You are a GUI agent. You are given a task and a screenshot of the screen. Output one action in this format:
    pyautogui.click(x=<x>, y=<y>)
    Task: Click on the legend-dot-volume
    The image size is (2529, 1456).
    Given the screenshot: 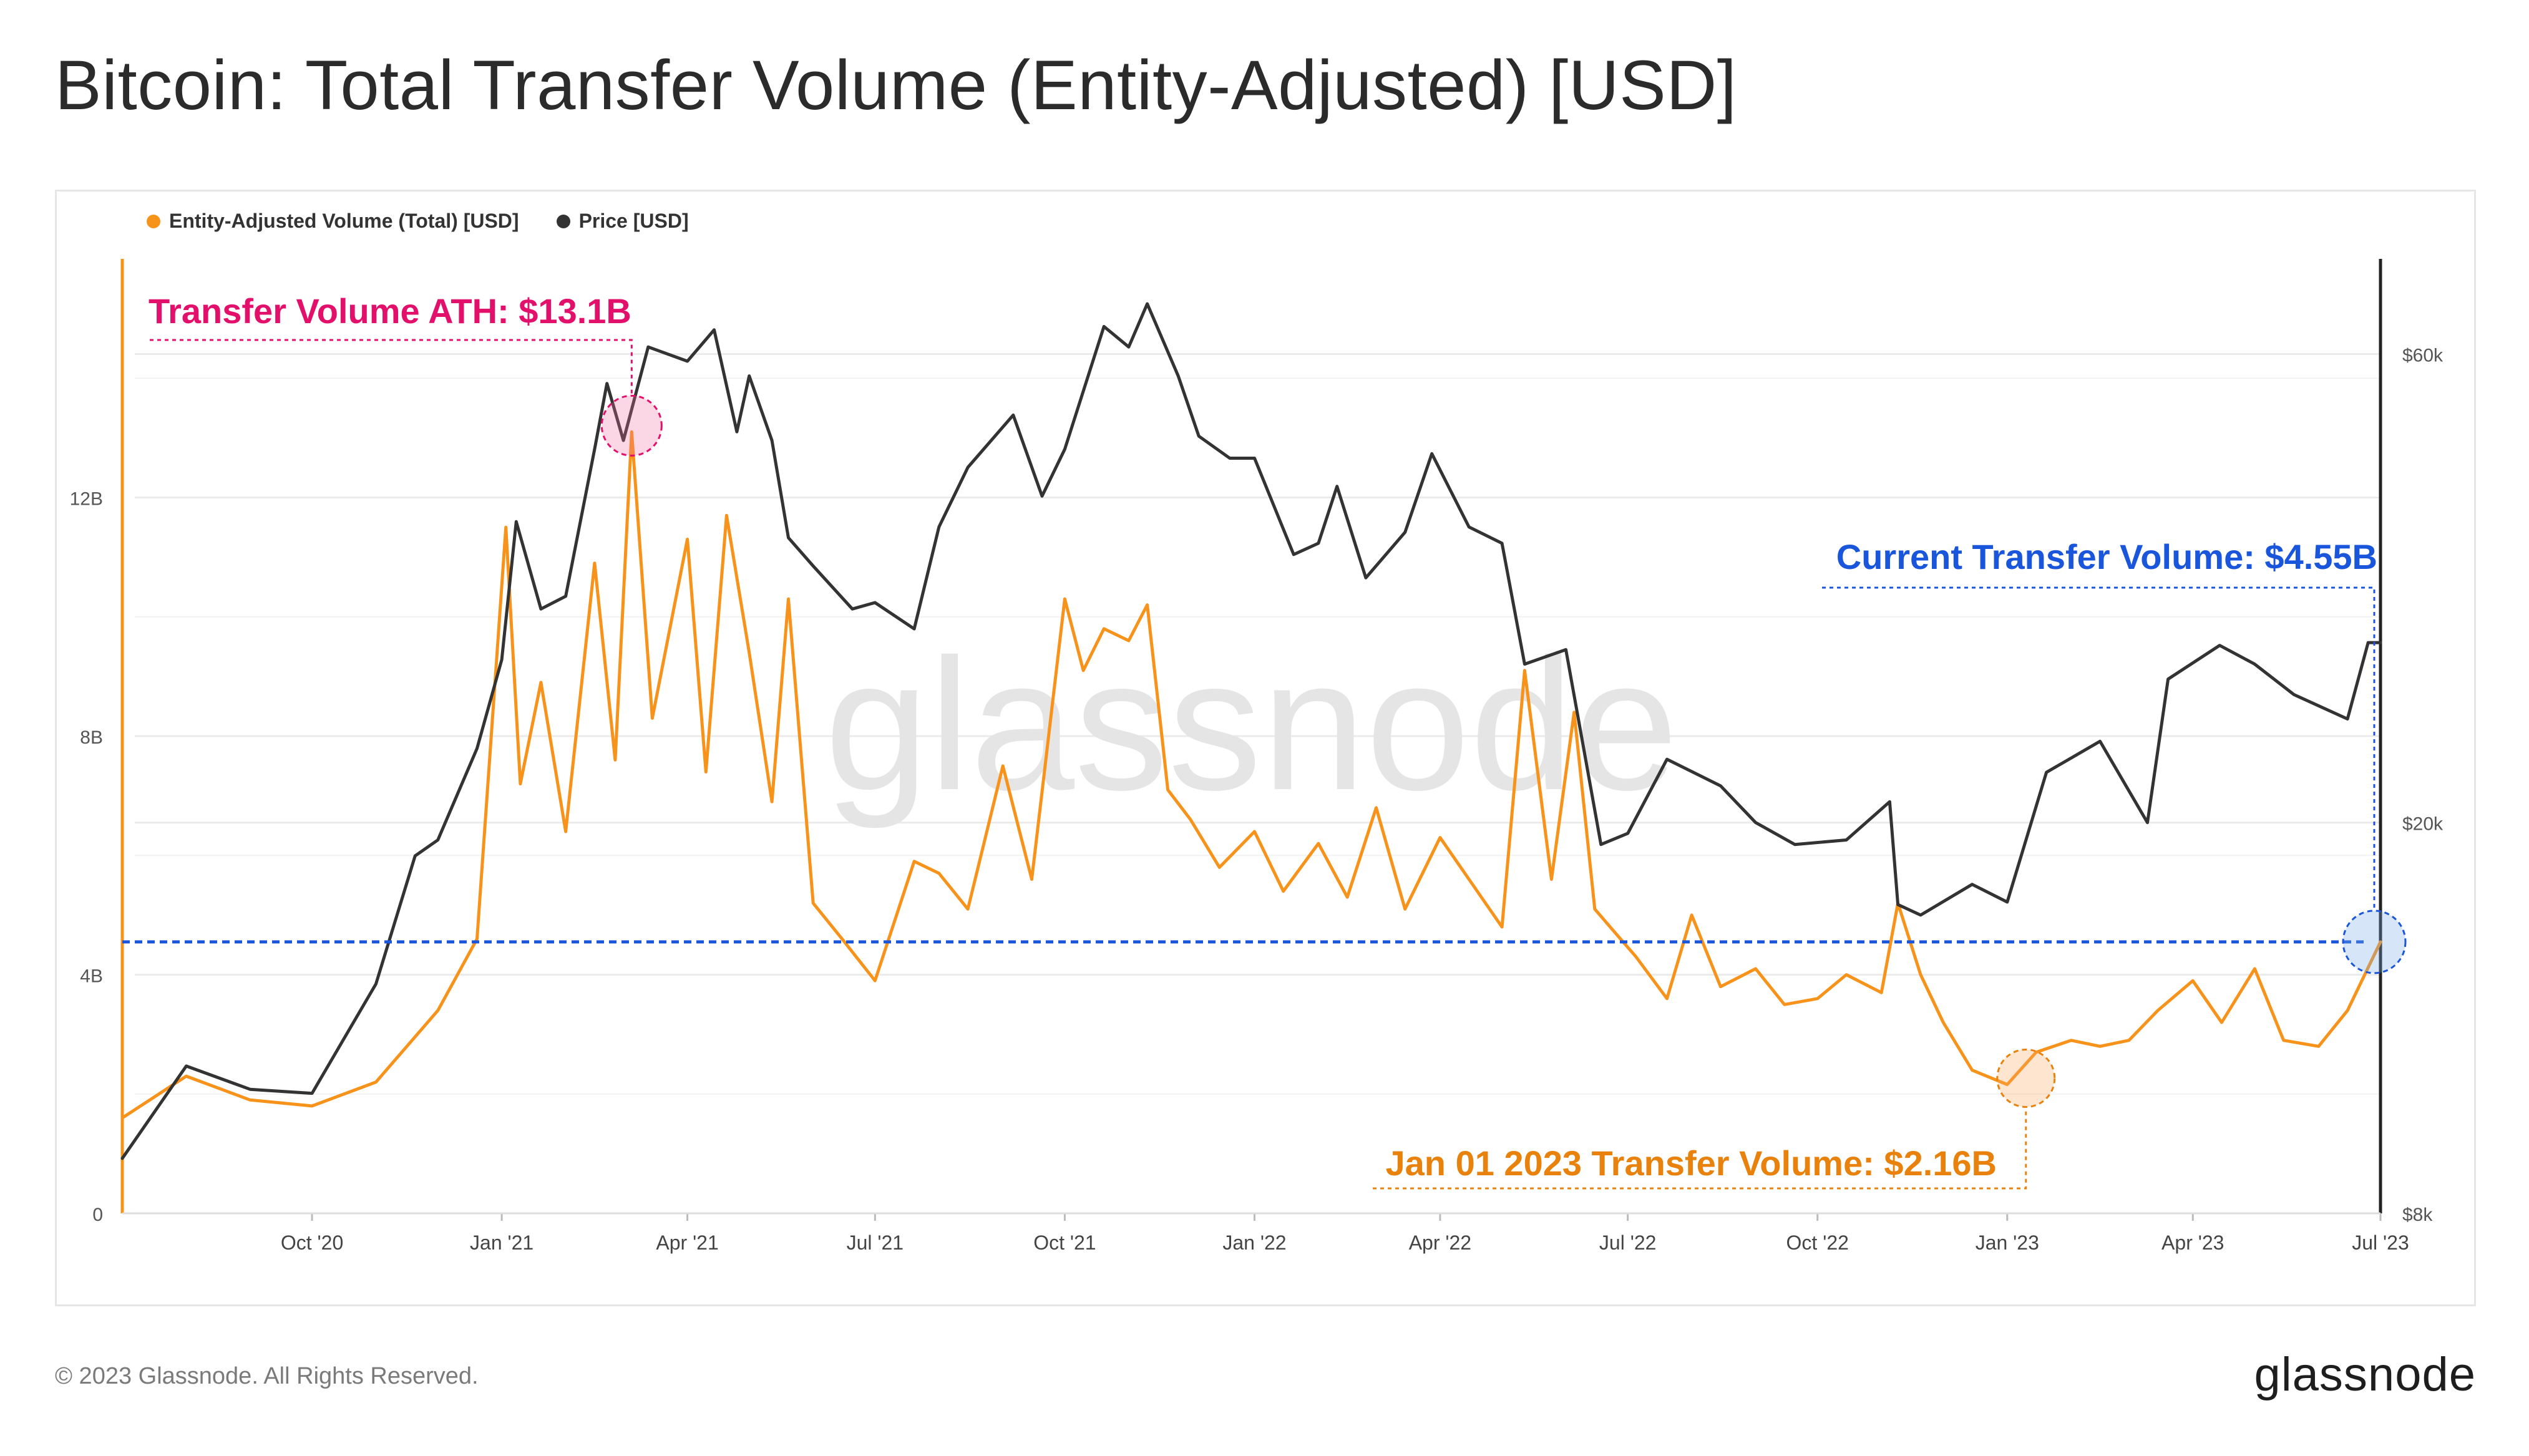 What is the action you would take?
    pyautogui.click(x=153, y=221)
    